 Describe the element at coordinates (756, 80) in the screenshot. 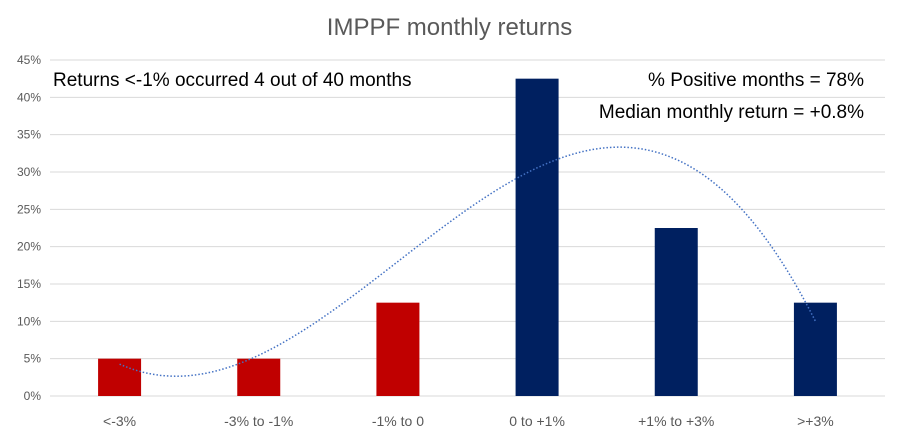

I see `annotation-positive-months: % Positive months = 78%` at that location.